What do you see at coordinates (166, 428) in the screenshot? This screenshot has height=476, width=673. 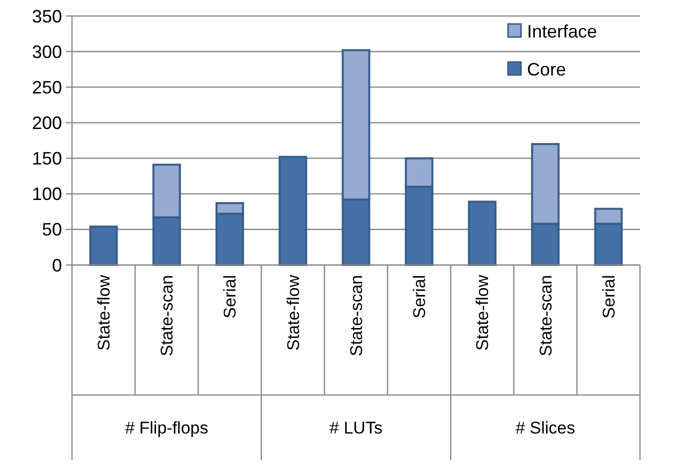 I see `text: # Flip-flops` at bounding box center [166, 428].